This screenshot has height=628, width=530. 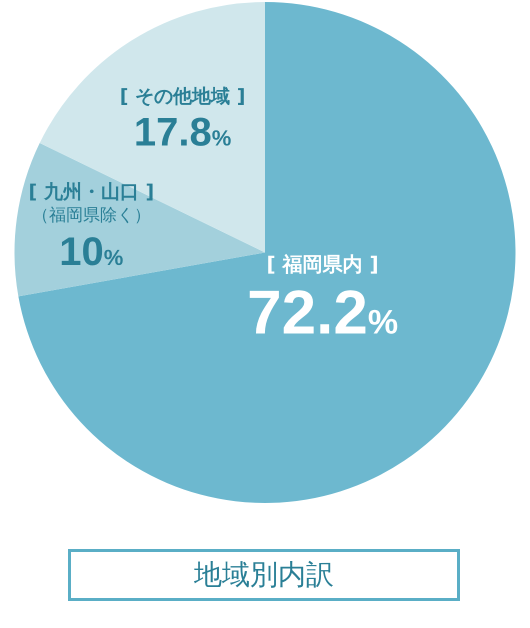 I want to click on slice-label: [ 福岡県内 ], so click(x=322, y=264).